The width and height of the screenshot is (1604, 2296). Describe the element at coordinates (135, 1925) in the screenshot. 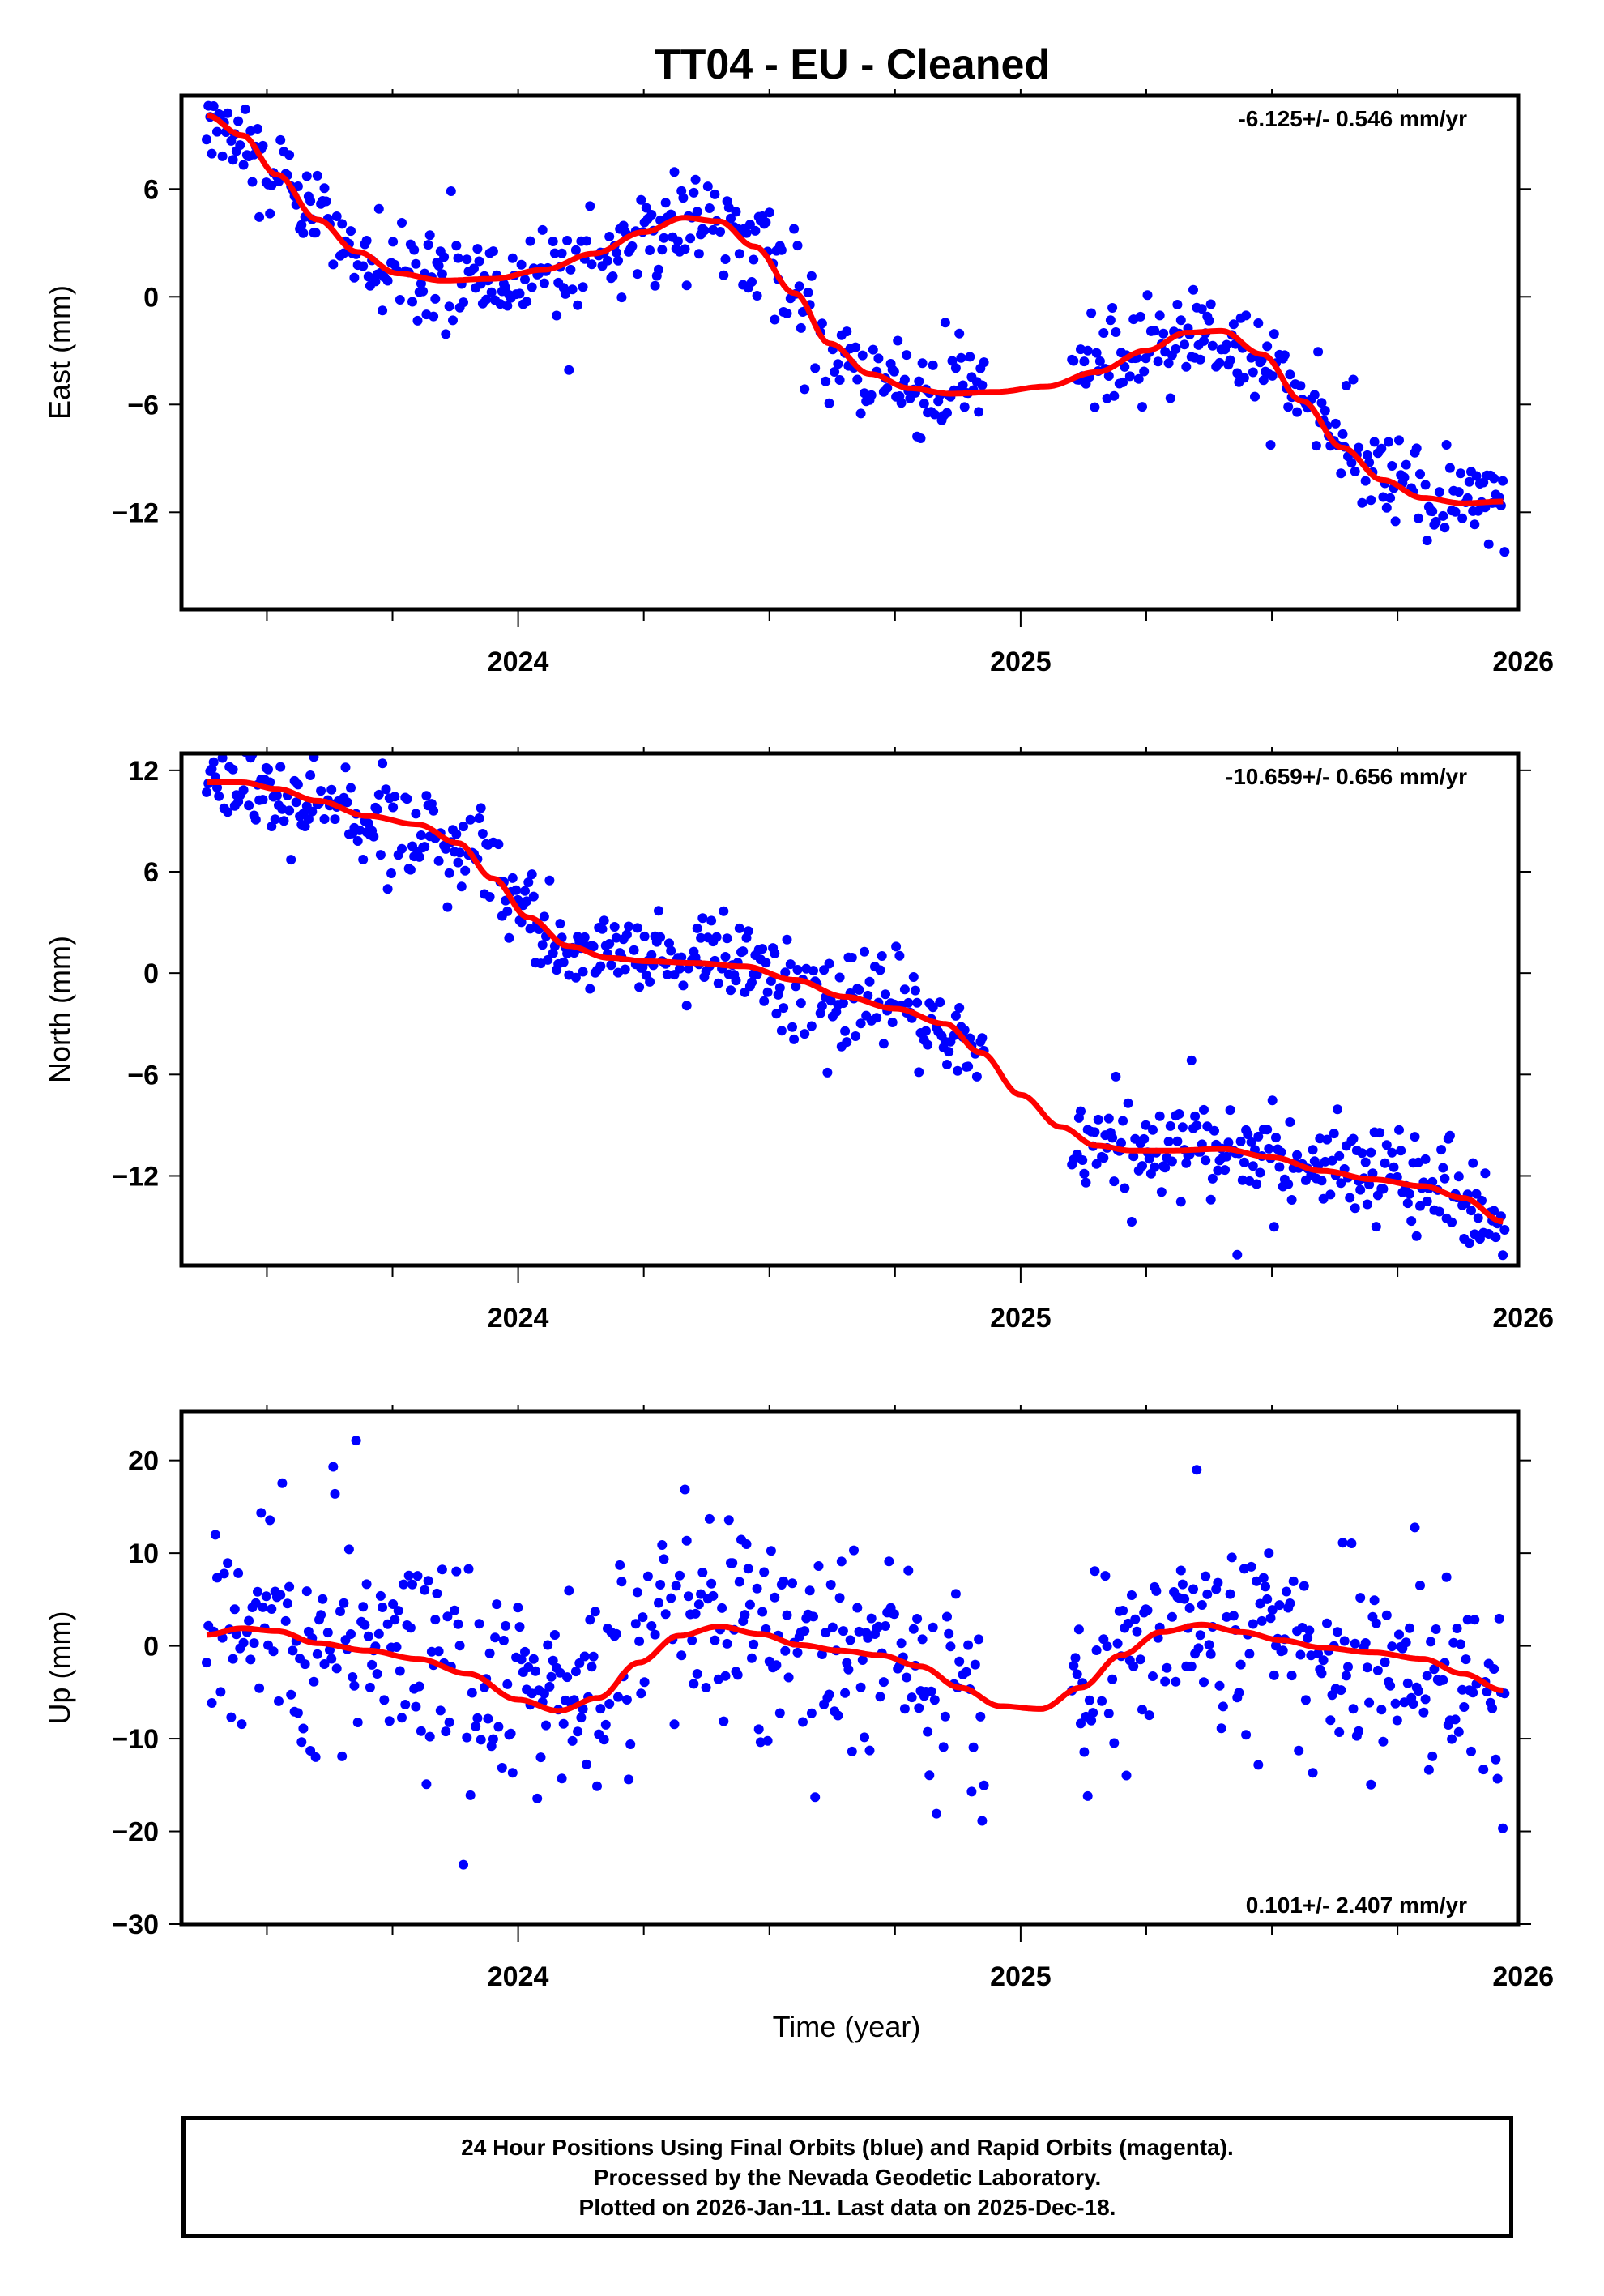

I see `y-tick-label: −30` at that location.